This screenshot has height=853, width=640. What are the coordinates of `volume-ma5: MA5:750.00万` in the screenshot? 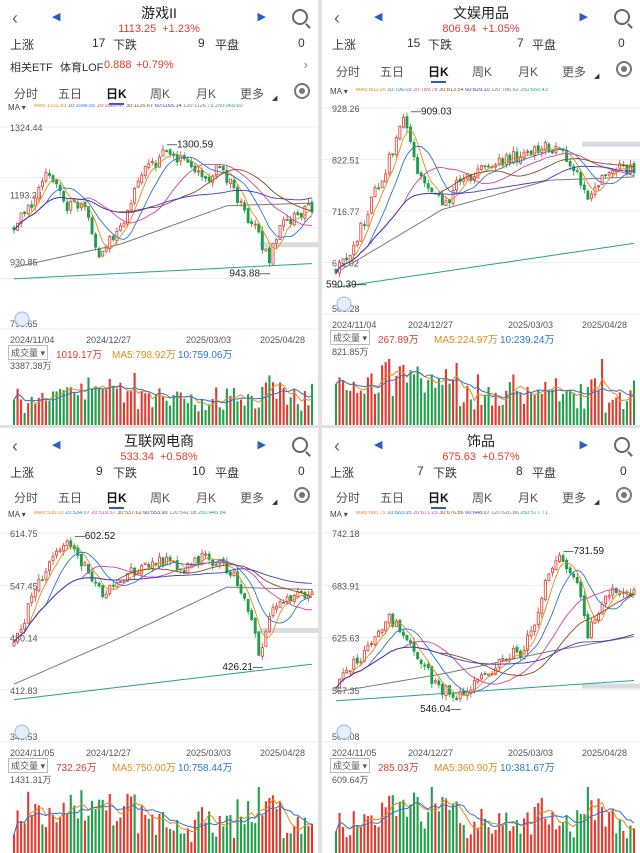 It's located at (144, 768).